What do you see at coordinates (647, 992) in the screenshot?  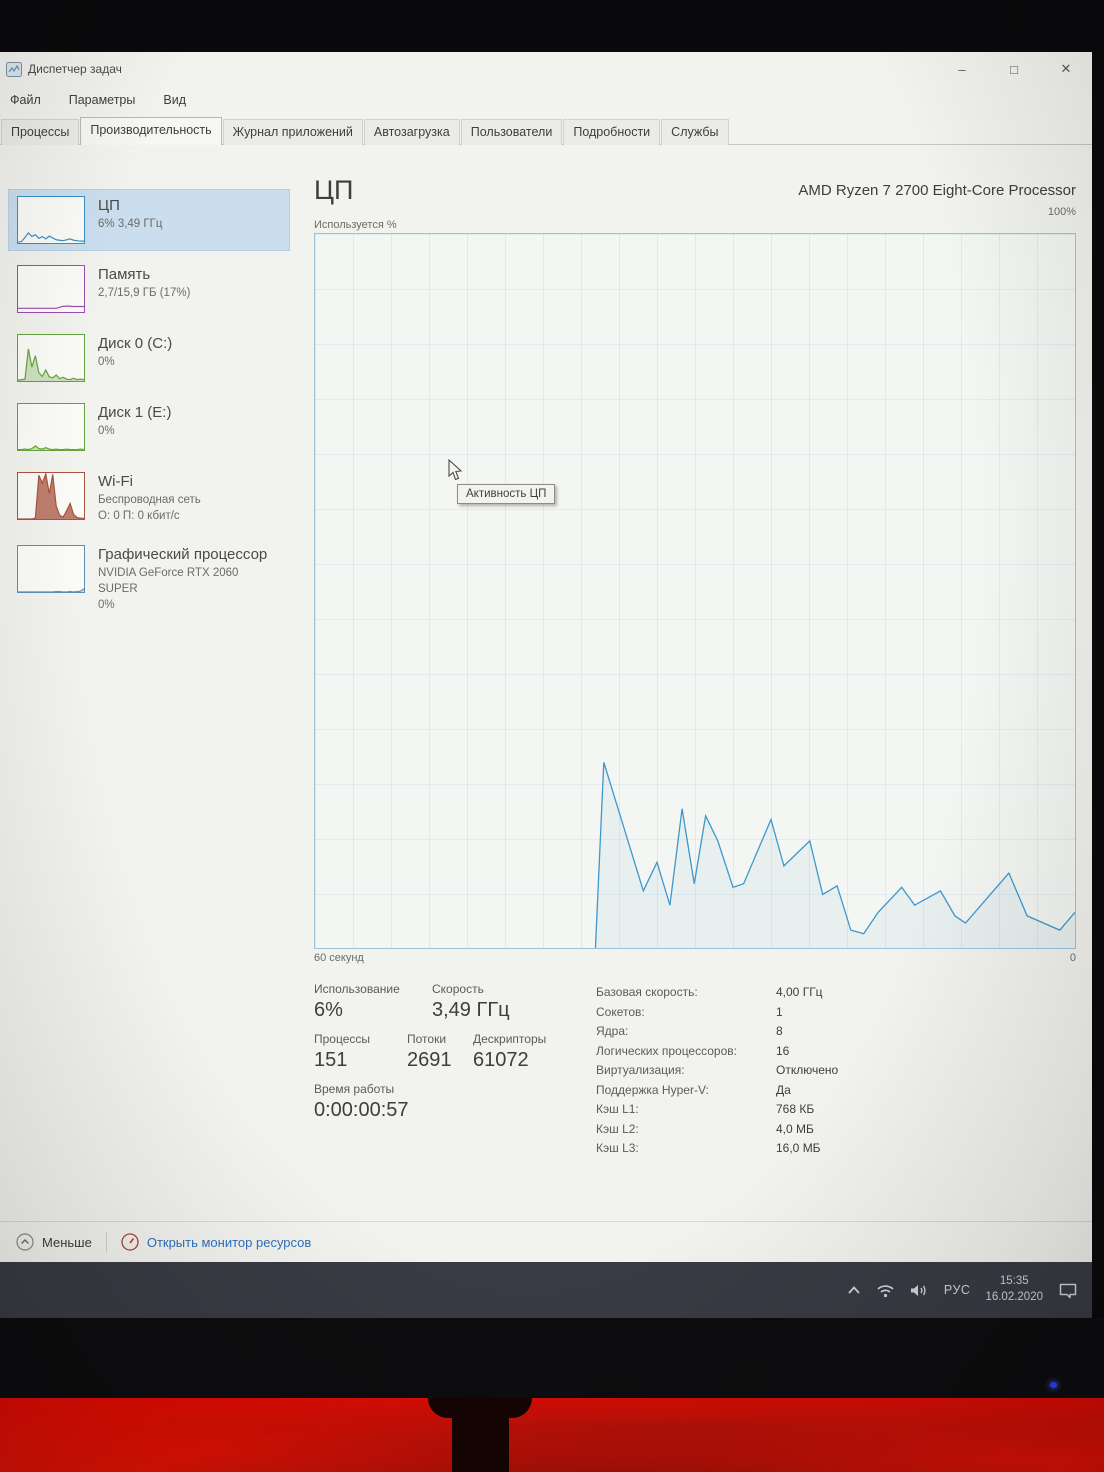 I see `base-speed-label: Базовая скорость:` at bounding box center [647, 992].